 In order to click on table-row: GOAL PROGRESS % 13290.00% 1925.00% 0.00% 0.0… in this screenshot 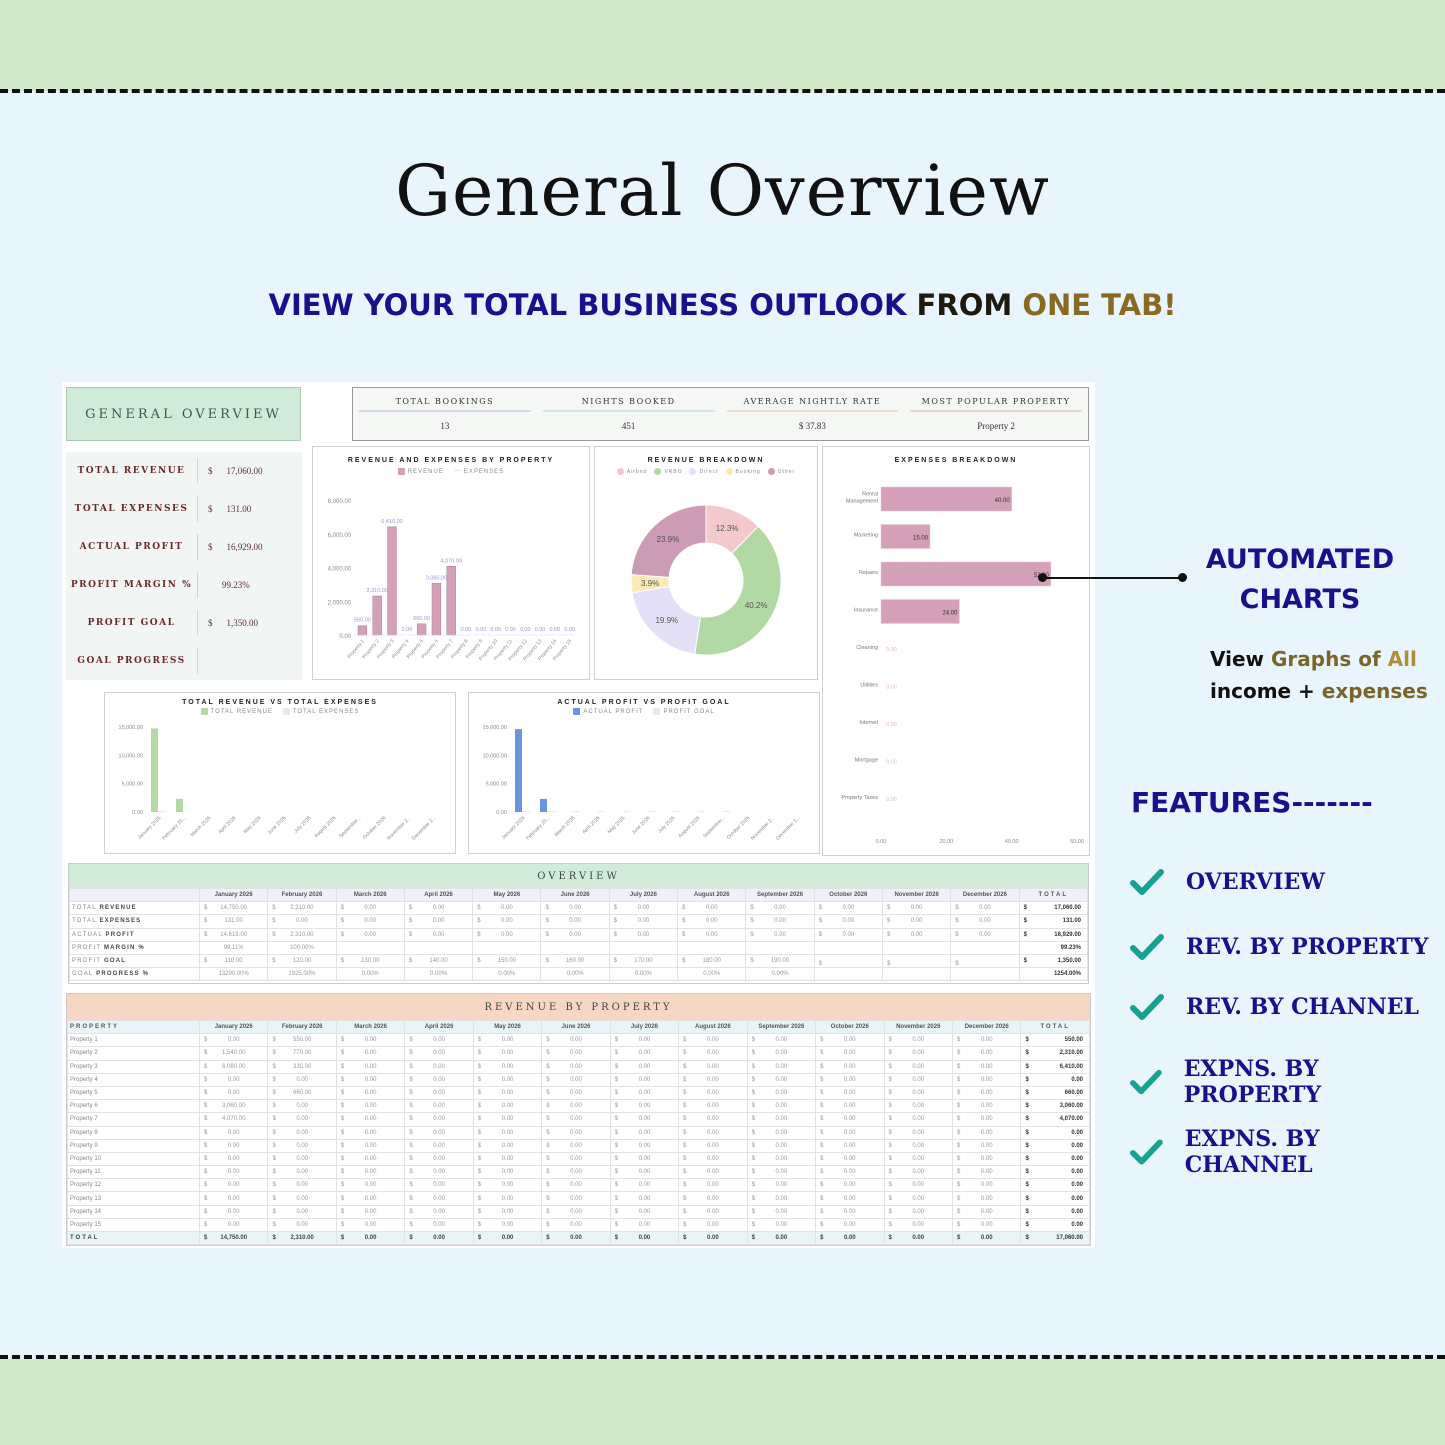, I will do `click(579, 974)`.